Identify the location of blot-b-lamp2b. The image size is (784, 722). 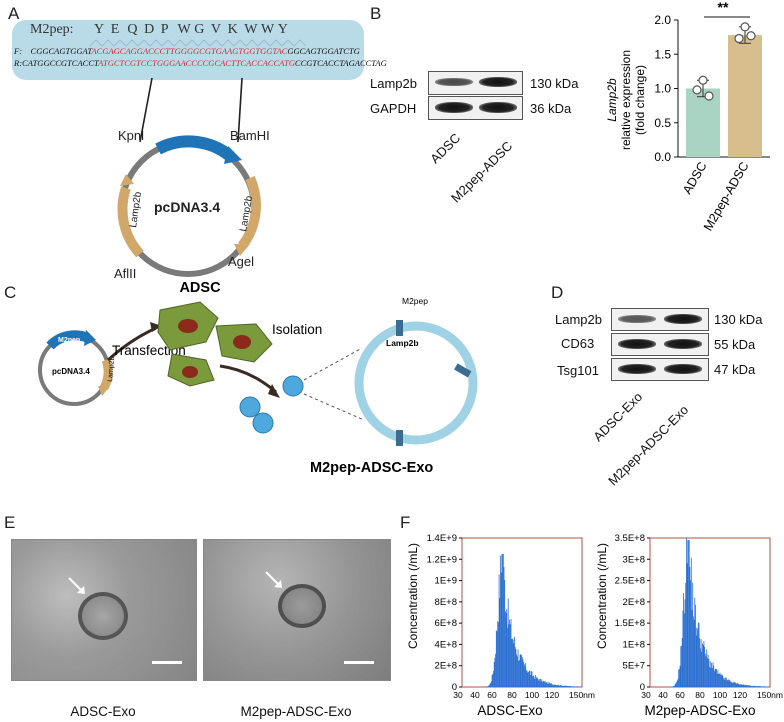
(475, 83).